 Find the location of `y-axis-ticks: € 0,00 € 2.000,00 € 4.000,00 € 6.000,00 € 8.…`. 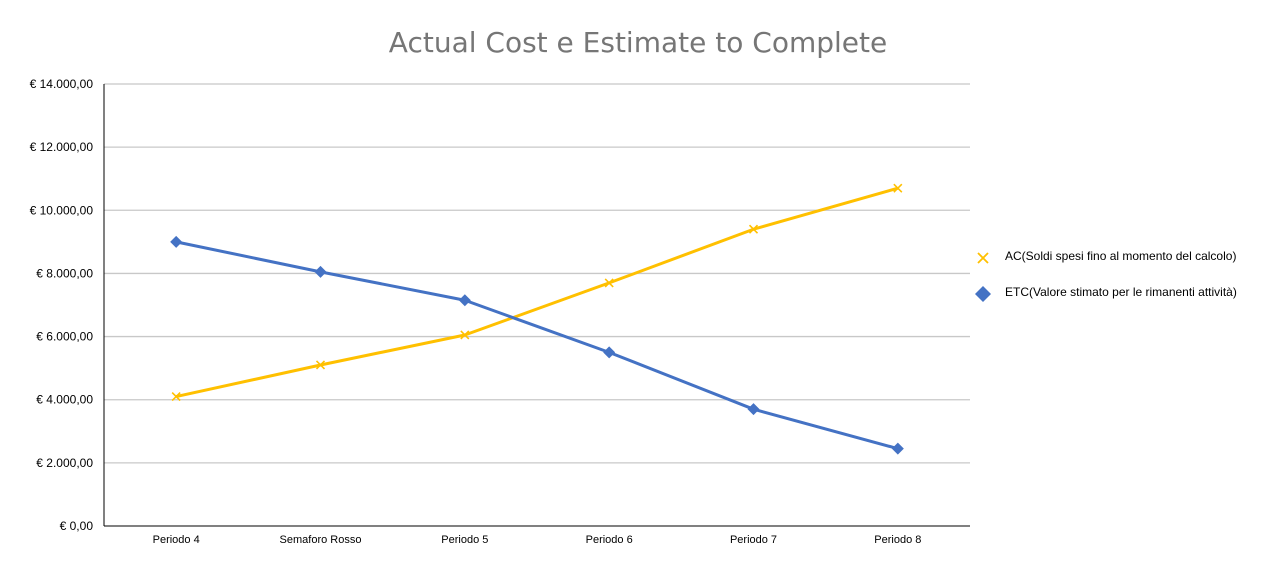

y-axis-ticks: € 0,00 € 2.000,00 € 4.000,00 € 6.000,00 € 8.… is located at coordinates (62, 305).